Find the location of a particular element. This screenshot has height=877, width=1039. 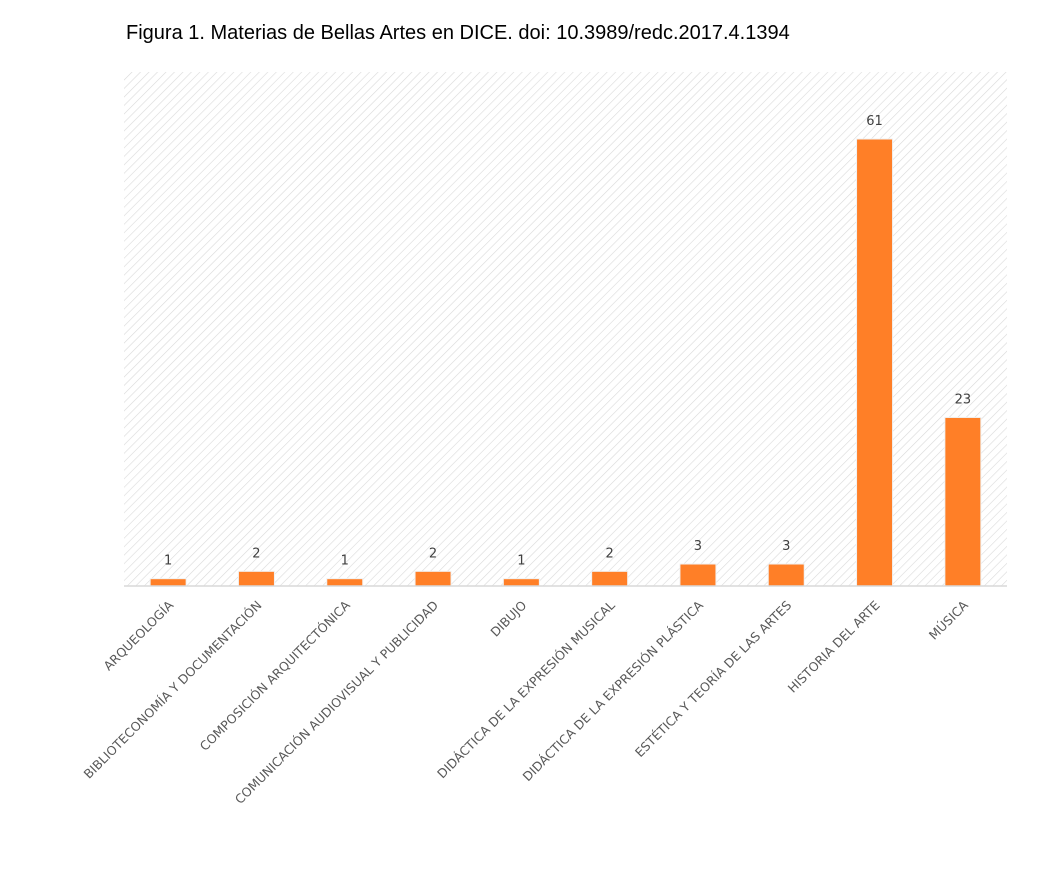

category-label-3: COMPOSICIÓN ARQUITECTÓNICA is located at coordinates (275, 675).